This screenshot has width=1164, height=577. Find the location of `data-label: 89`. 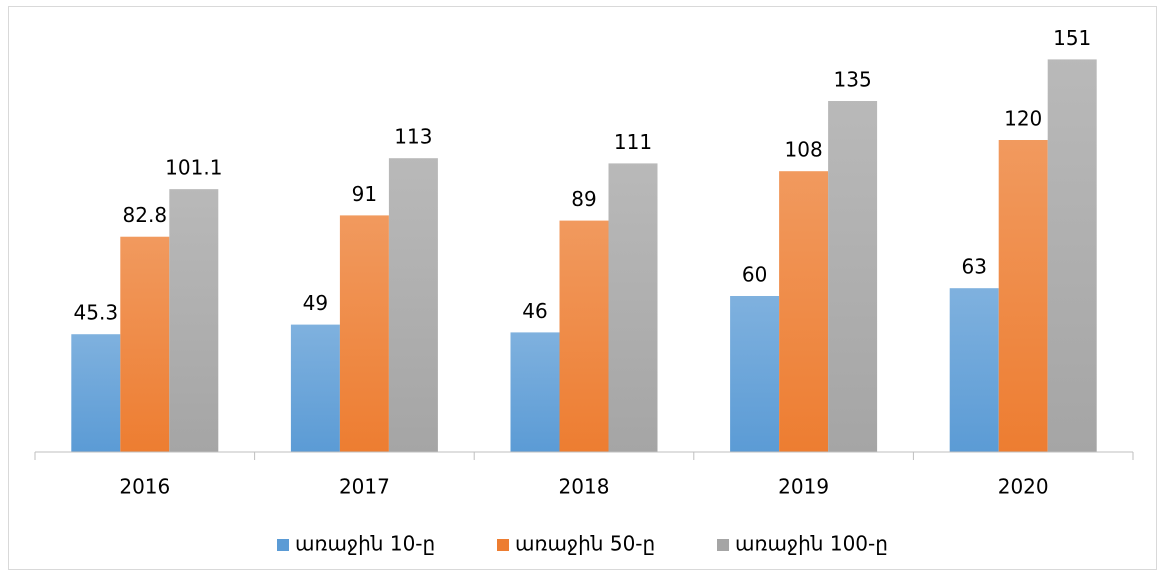

data-label: 89 is located at coordinates (583, 199).